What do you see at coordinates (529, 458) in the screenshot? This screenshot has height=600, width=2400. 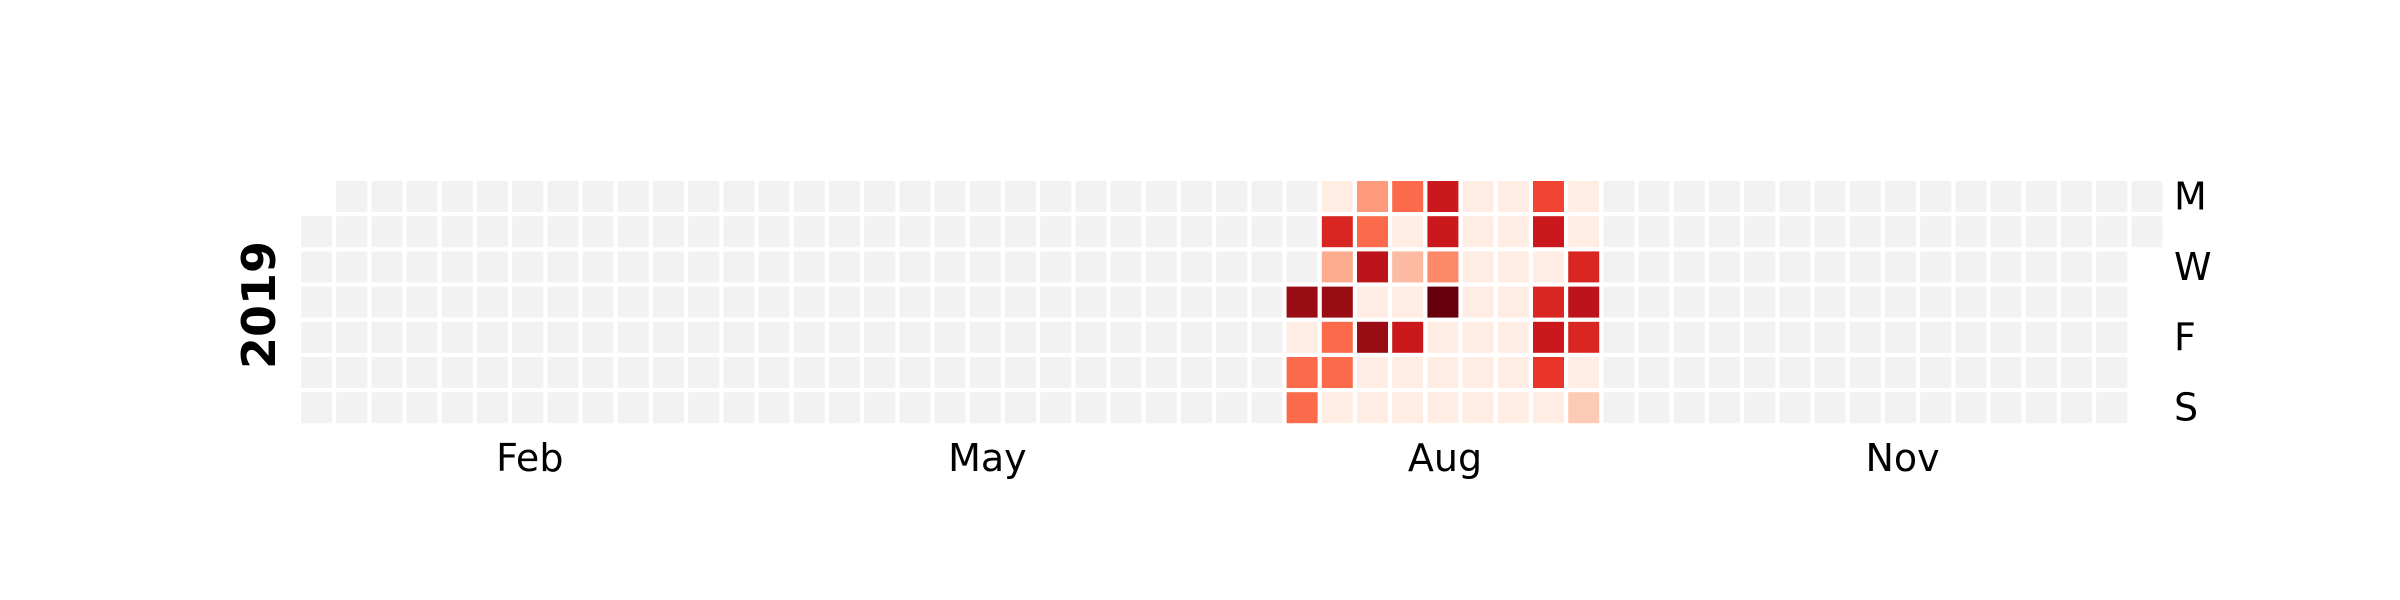 I see `month-tick-label: Feb` at bounding box center [529, 458].